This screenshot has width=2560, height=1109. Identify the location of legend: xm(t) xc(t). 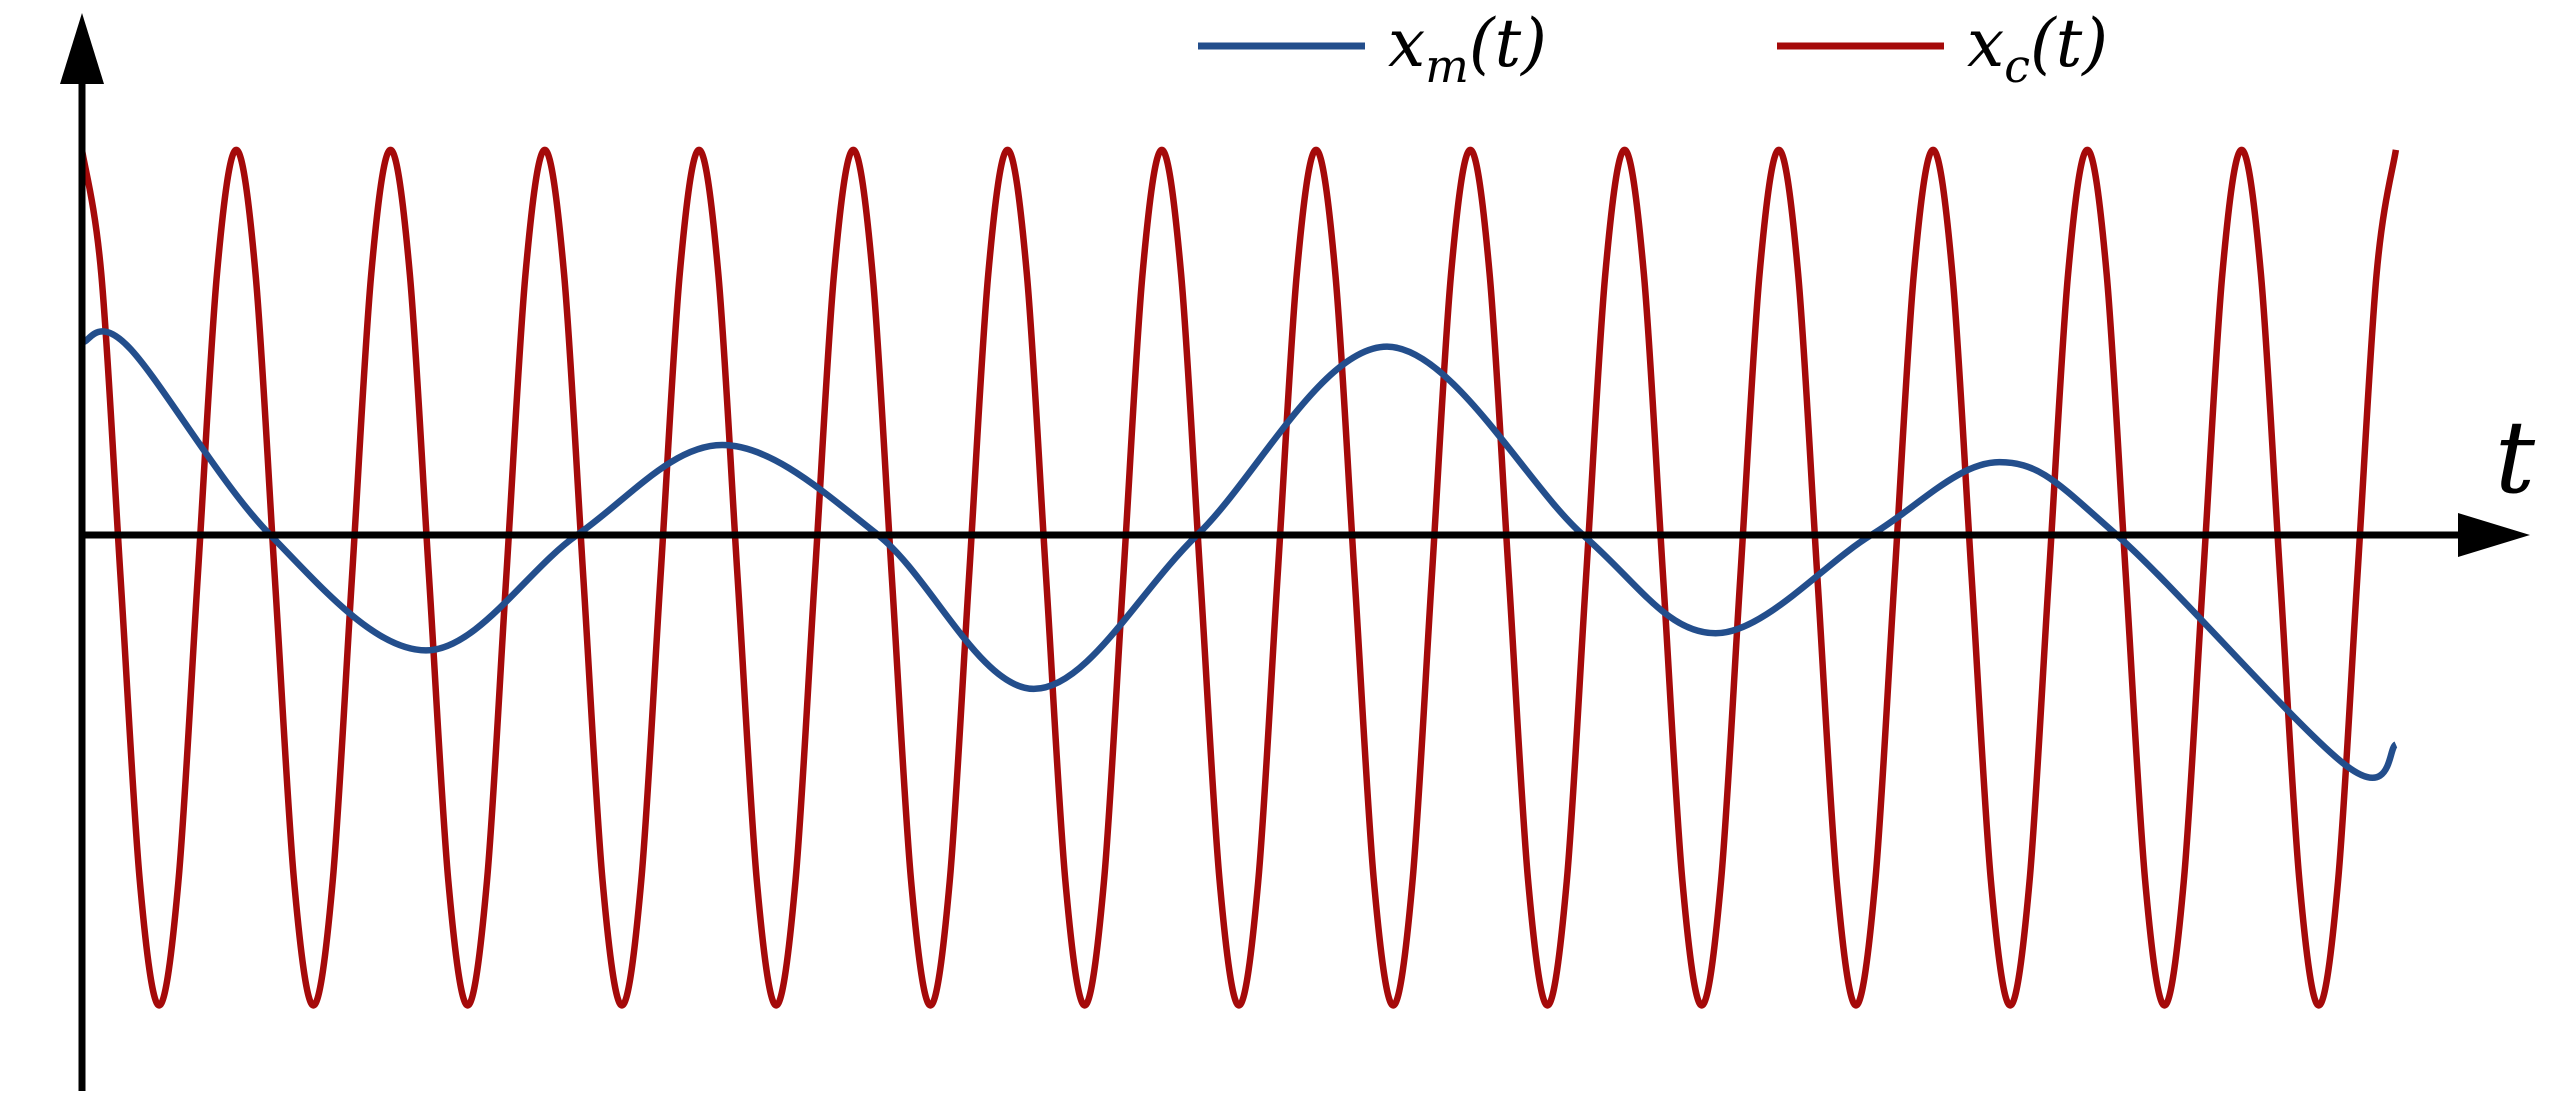
(1653, 49).